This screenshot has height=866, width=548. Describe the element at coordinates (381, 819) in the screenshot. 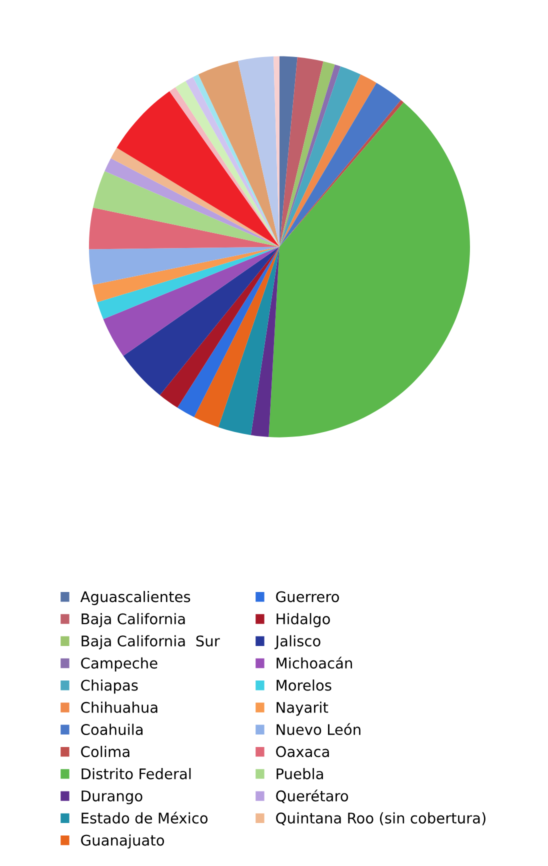

I see `legend-label: Quintana Roo (sin cobertura)` at that location.